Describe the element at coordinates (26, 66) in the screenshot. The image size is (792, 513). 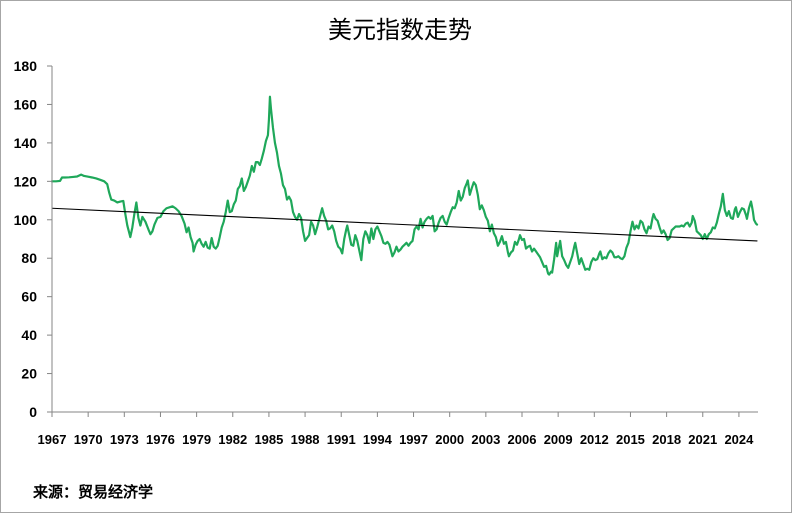
I see `y-tick-label: 180` at that location.